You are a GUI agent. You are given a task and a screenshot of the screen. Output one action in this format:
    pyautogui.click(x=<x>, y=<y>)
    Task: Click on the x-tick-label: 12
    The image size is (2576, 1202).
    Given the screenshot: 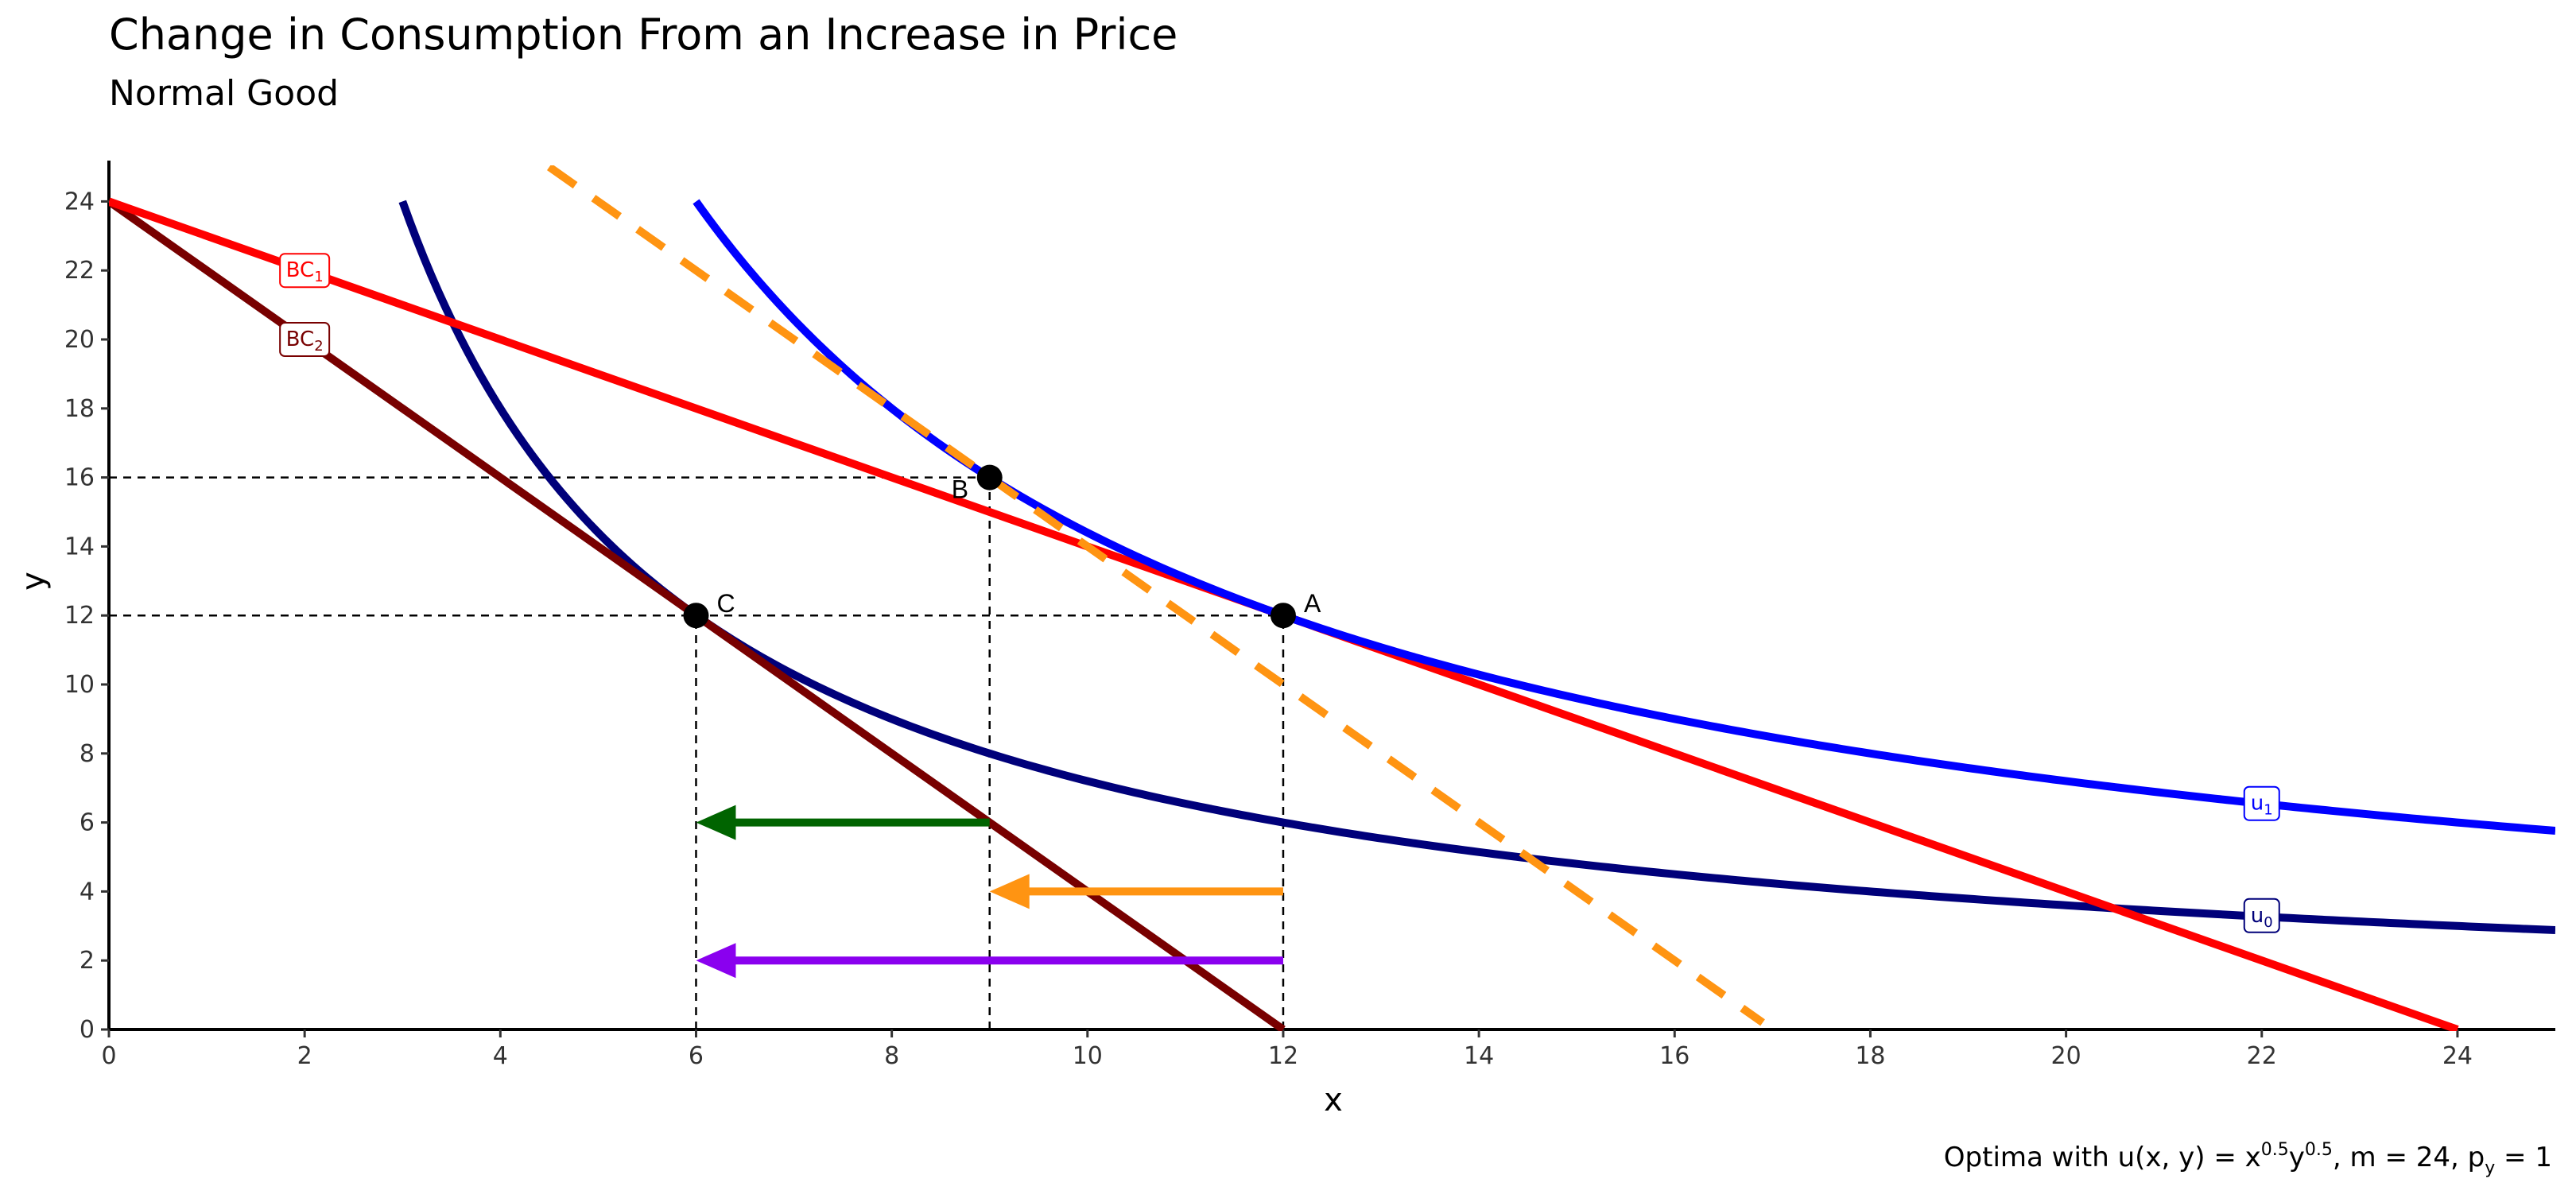 What is the action you would take?
    pyautogui.click(x=1283, y=1056)
    